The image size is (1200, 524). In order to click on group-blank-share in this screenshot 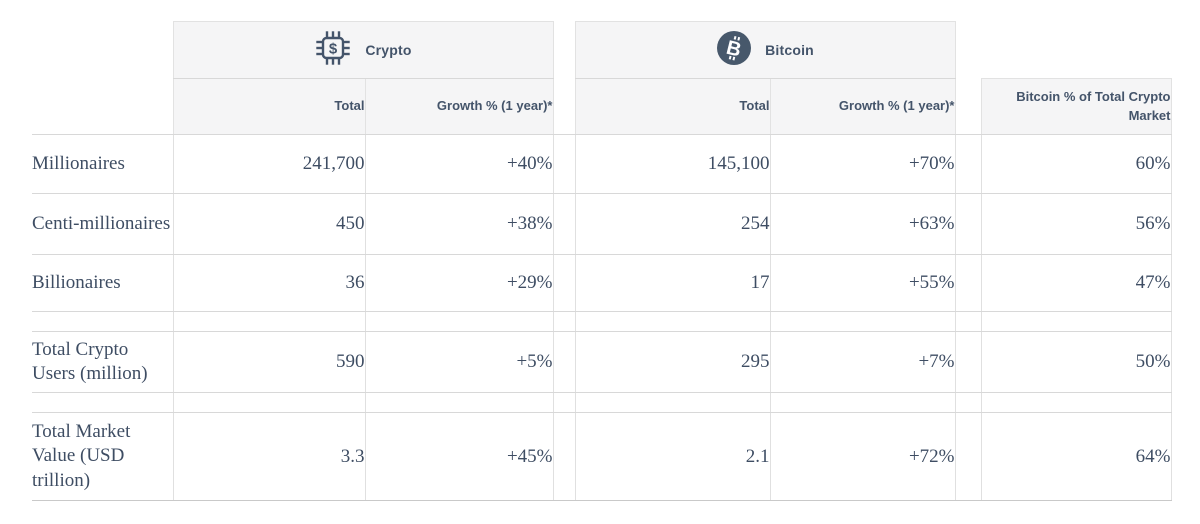, I will do `click(1076, 50)`.